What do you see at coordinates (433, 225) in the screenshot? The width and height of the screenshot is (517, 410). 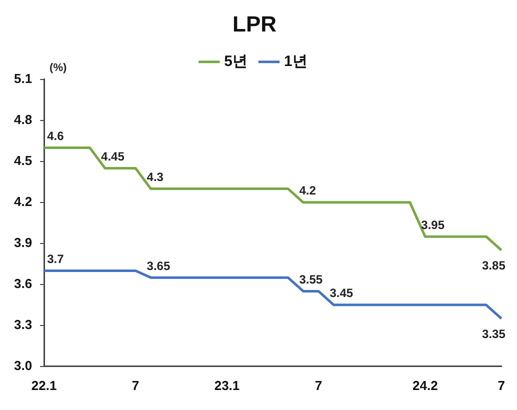 I see `data-label: 3.95` at bounding box center [433, 225].